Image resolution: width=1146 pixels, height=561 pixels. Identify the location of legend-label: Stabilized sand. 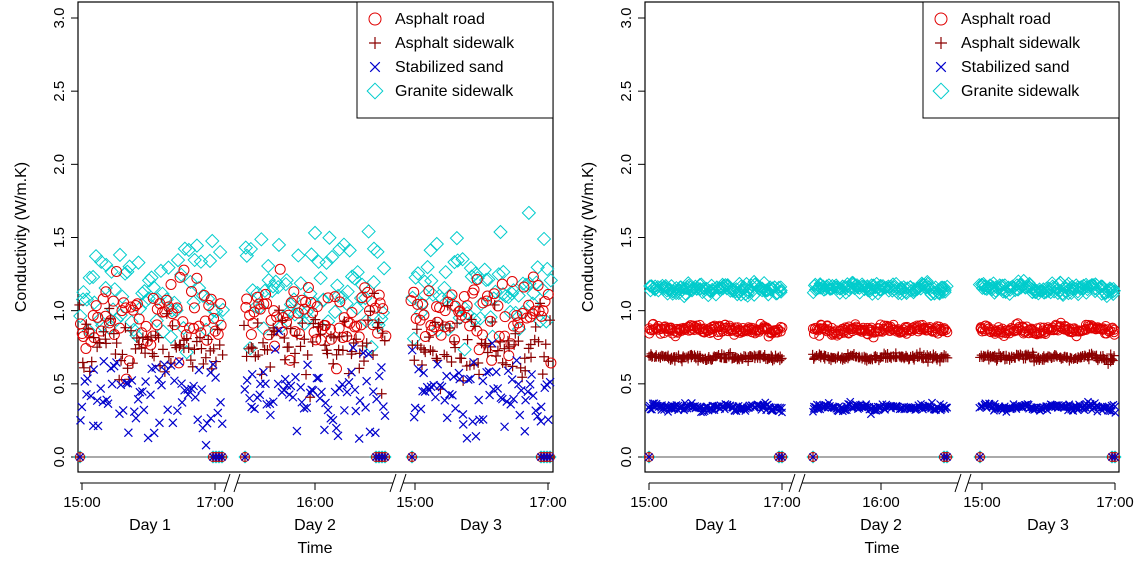
(1015, 67).